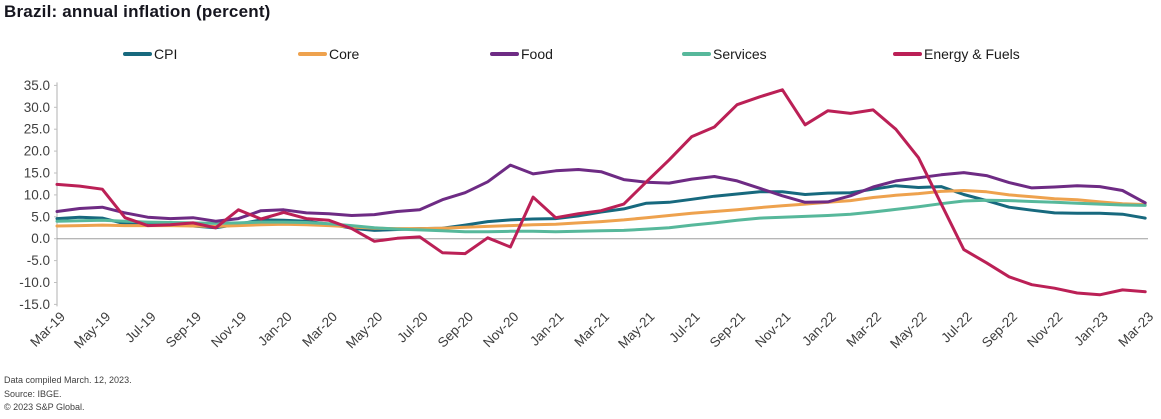  What do you see at coordinates (137, 54) in the screenshot?
I see `legend-swatch-cpi` at bounding box center [137, 54].